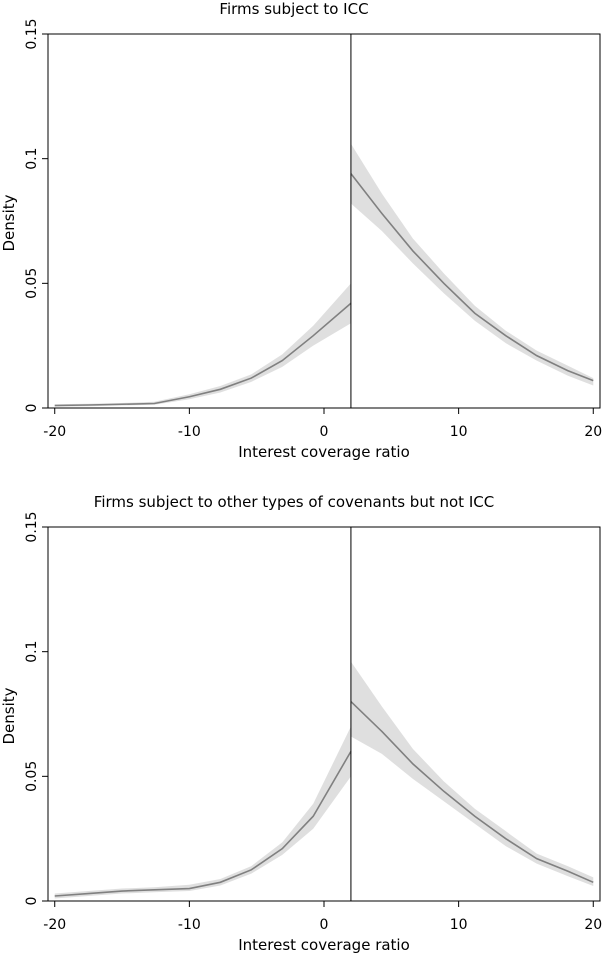 The width and height of the screenshot is (602, 955). I want to click on chart-title: Firms subject to ICC, so click(293, 9).